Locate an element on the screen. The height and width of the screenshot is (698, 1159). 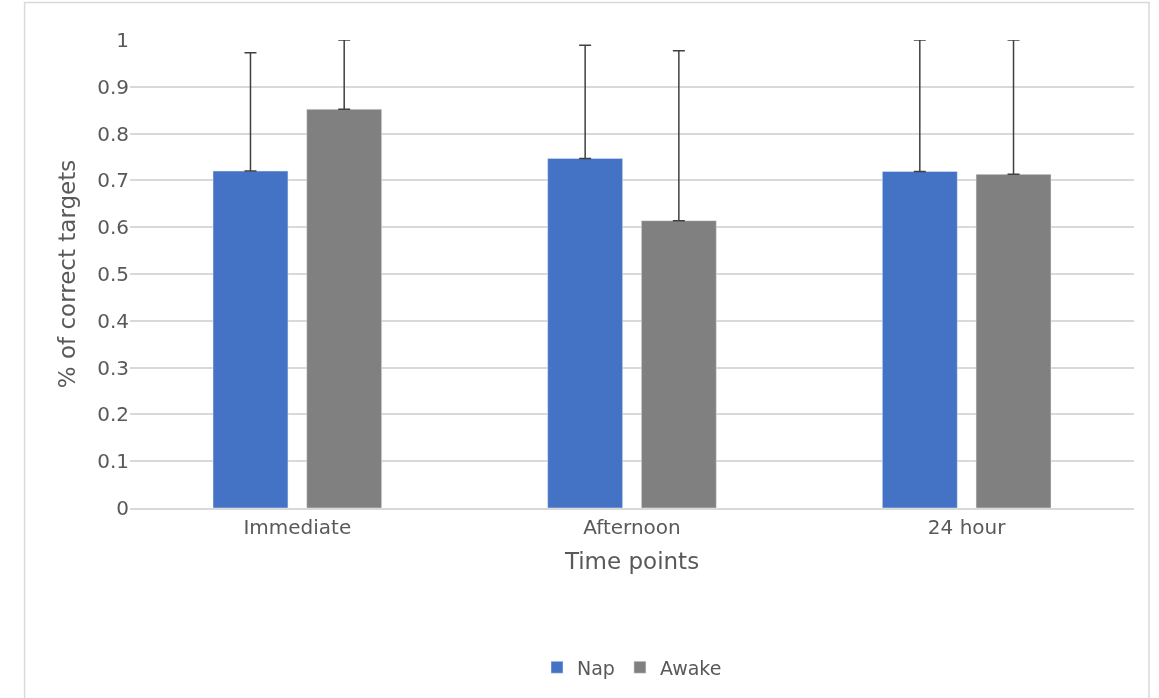
x-tick-label: Afternoon is located at coordinates (632, 526).